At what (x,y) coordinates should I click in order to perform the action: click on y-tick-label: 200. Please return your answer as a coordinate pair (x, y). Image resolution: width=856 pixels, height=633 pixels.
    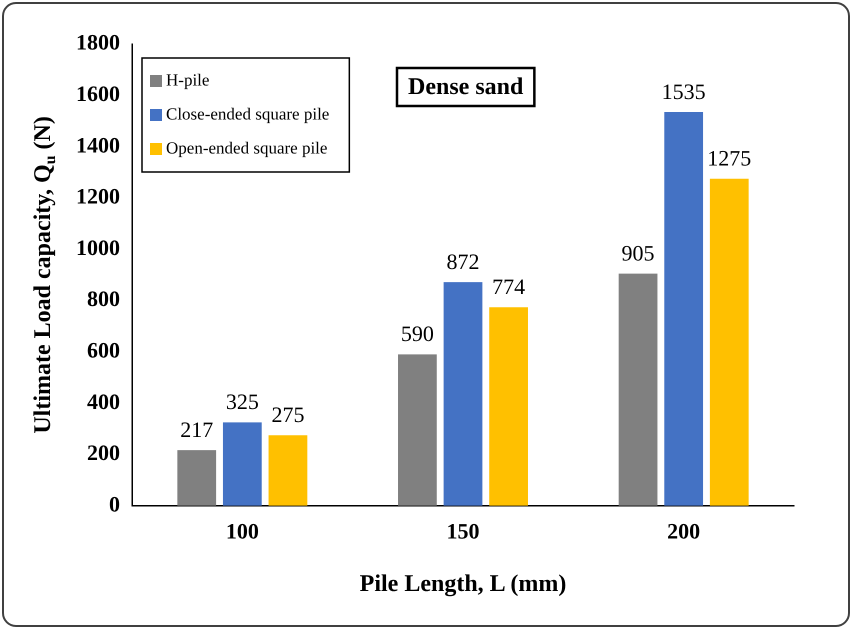
    Looking at the image, I should click on (103, 453).